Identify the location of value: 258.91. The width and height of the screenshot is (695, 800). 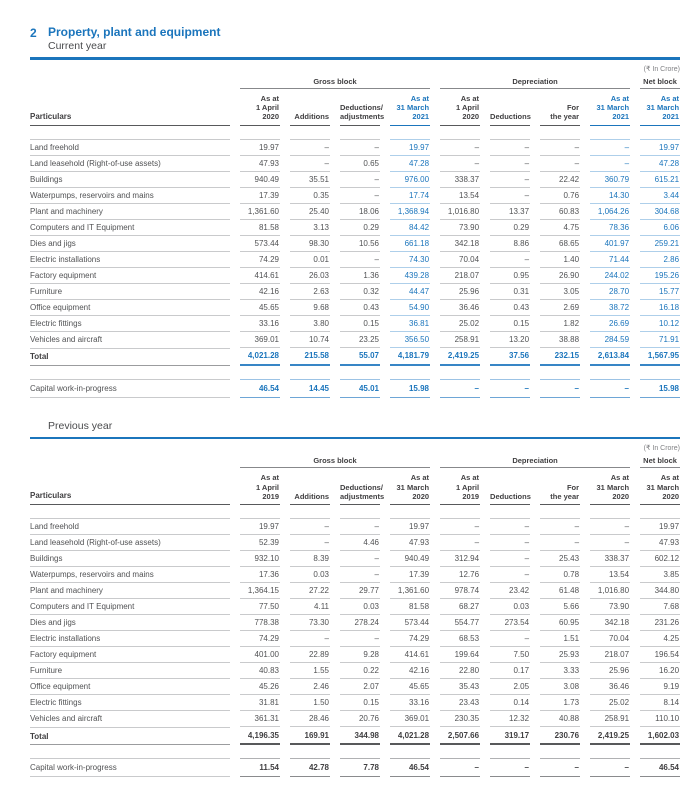
(460, 338).